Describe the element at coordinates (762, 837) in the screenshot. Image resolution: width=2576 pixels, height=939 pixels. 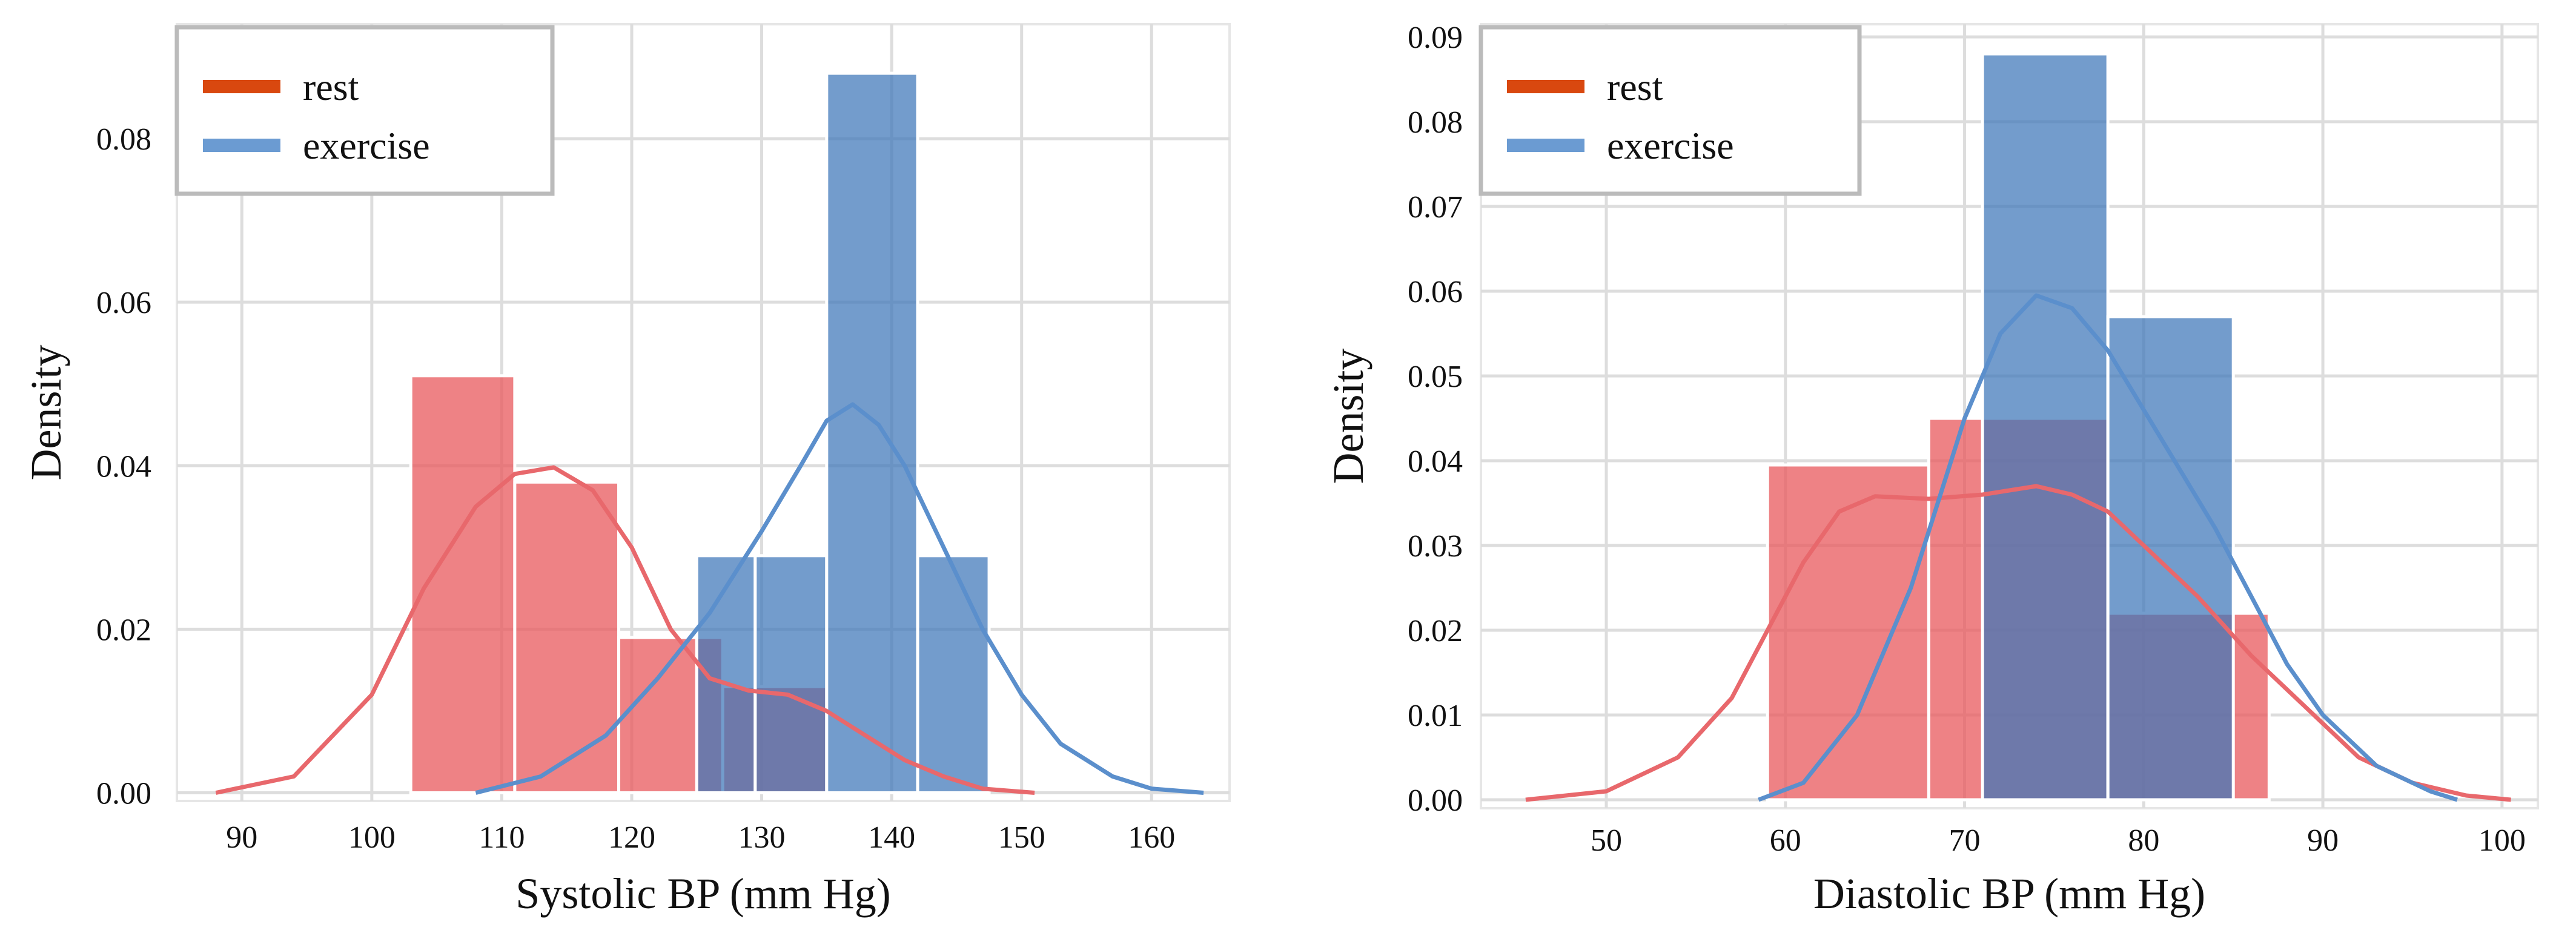
I see `x-tick-label: 130` at that location.